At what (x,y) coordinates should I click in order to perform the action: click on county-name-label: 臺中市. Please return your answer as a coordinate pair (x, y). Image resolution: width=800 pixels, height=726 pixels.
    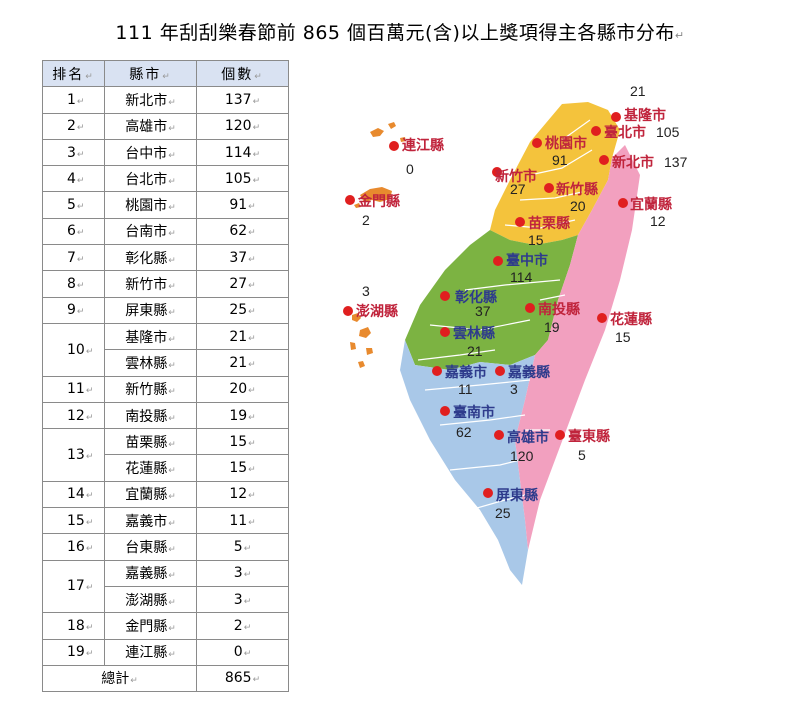
    Looking at the image, I should click on (527, 260).